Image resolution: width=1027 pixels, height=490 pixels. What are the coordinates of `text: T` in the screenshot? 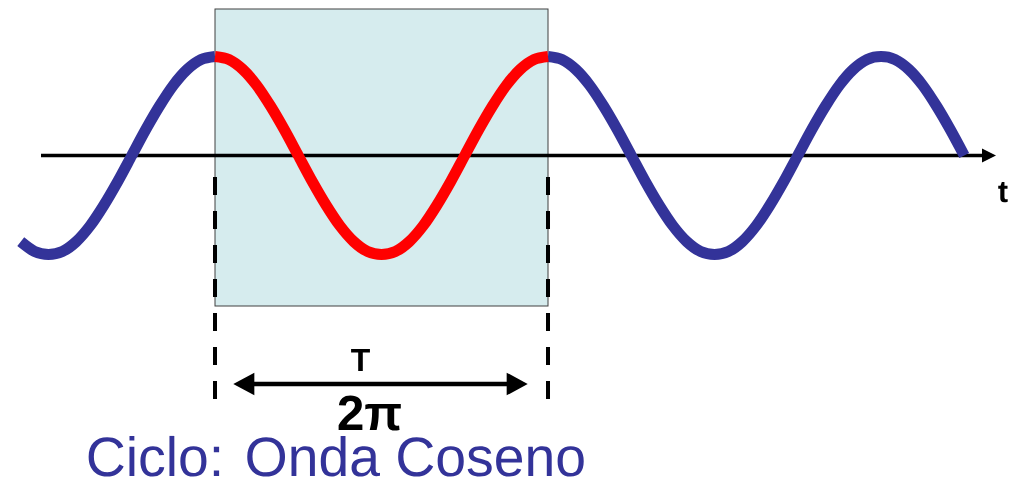 It's located at (360, 359).